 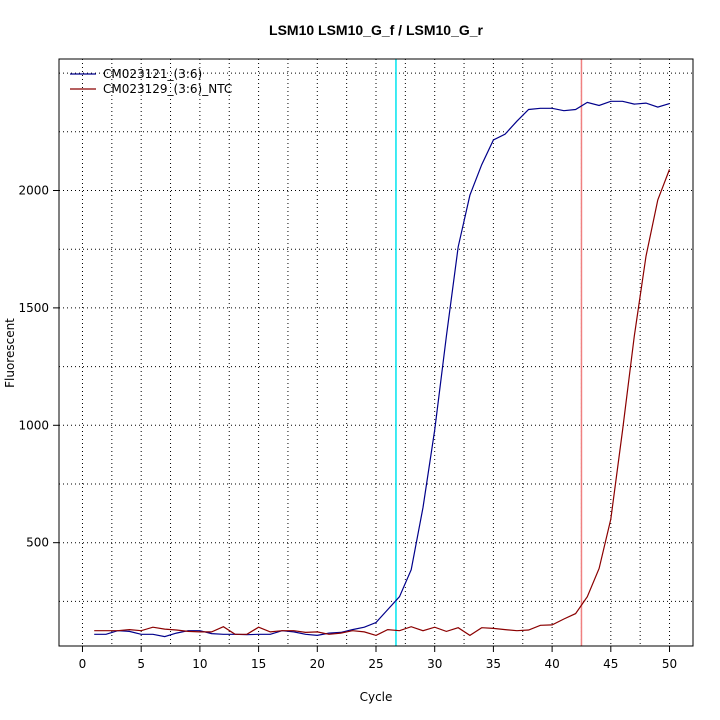 I want to click on y-tick-label: 1000, so click(x=33, y=425).